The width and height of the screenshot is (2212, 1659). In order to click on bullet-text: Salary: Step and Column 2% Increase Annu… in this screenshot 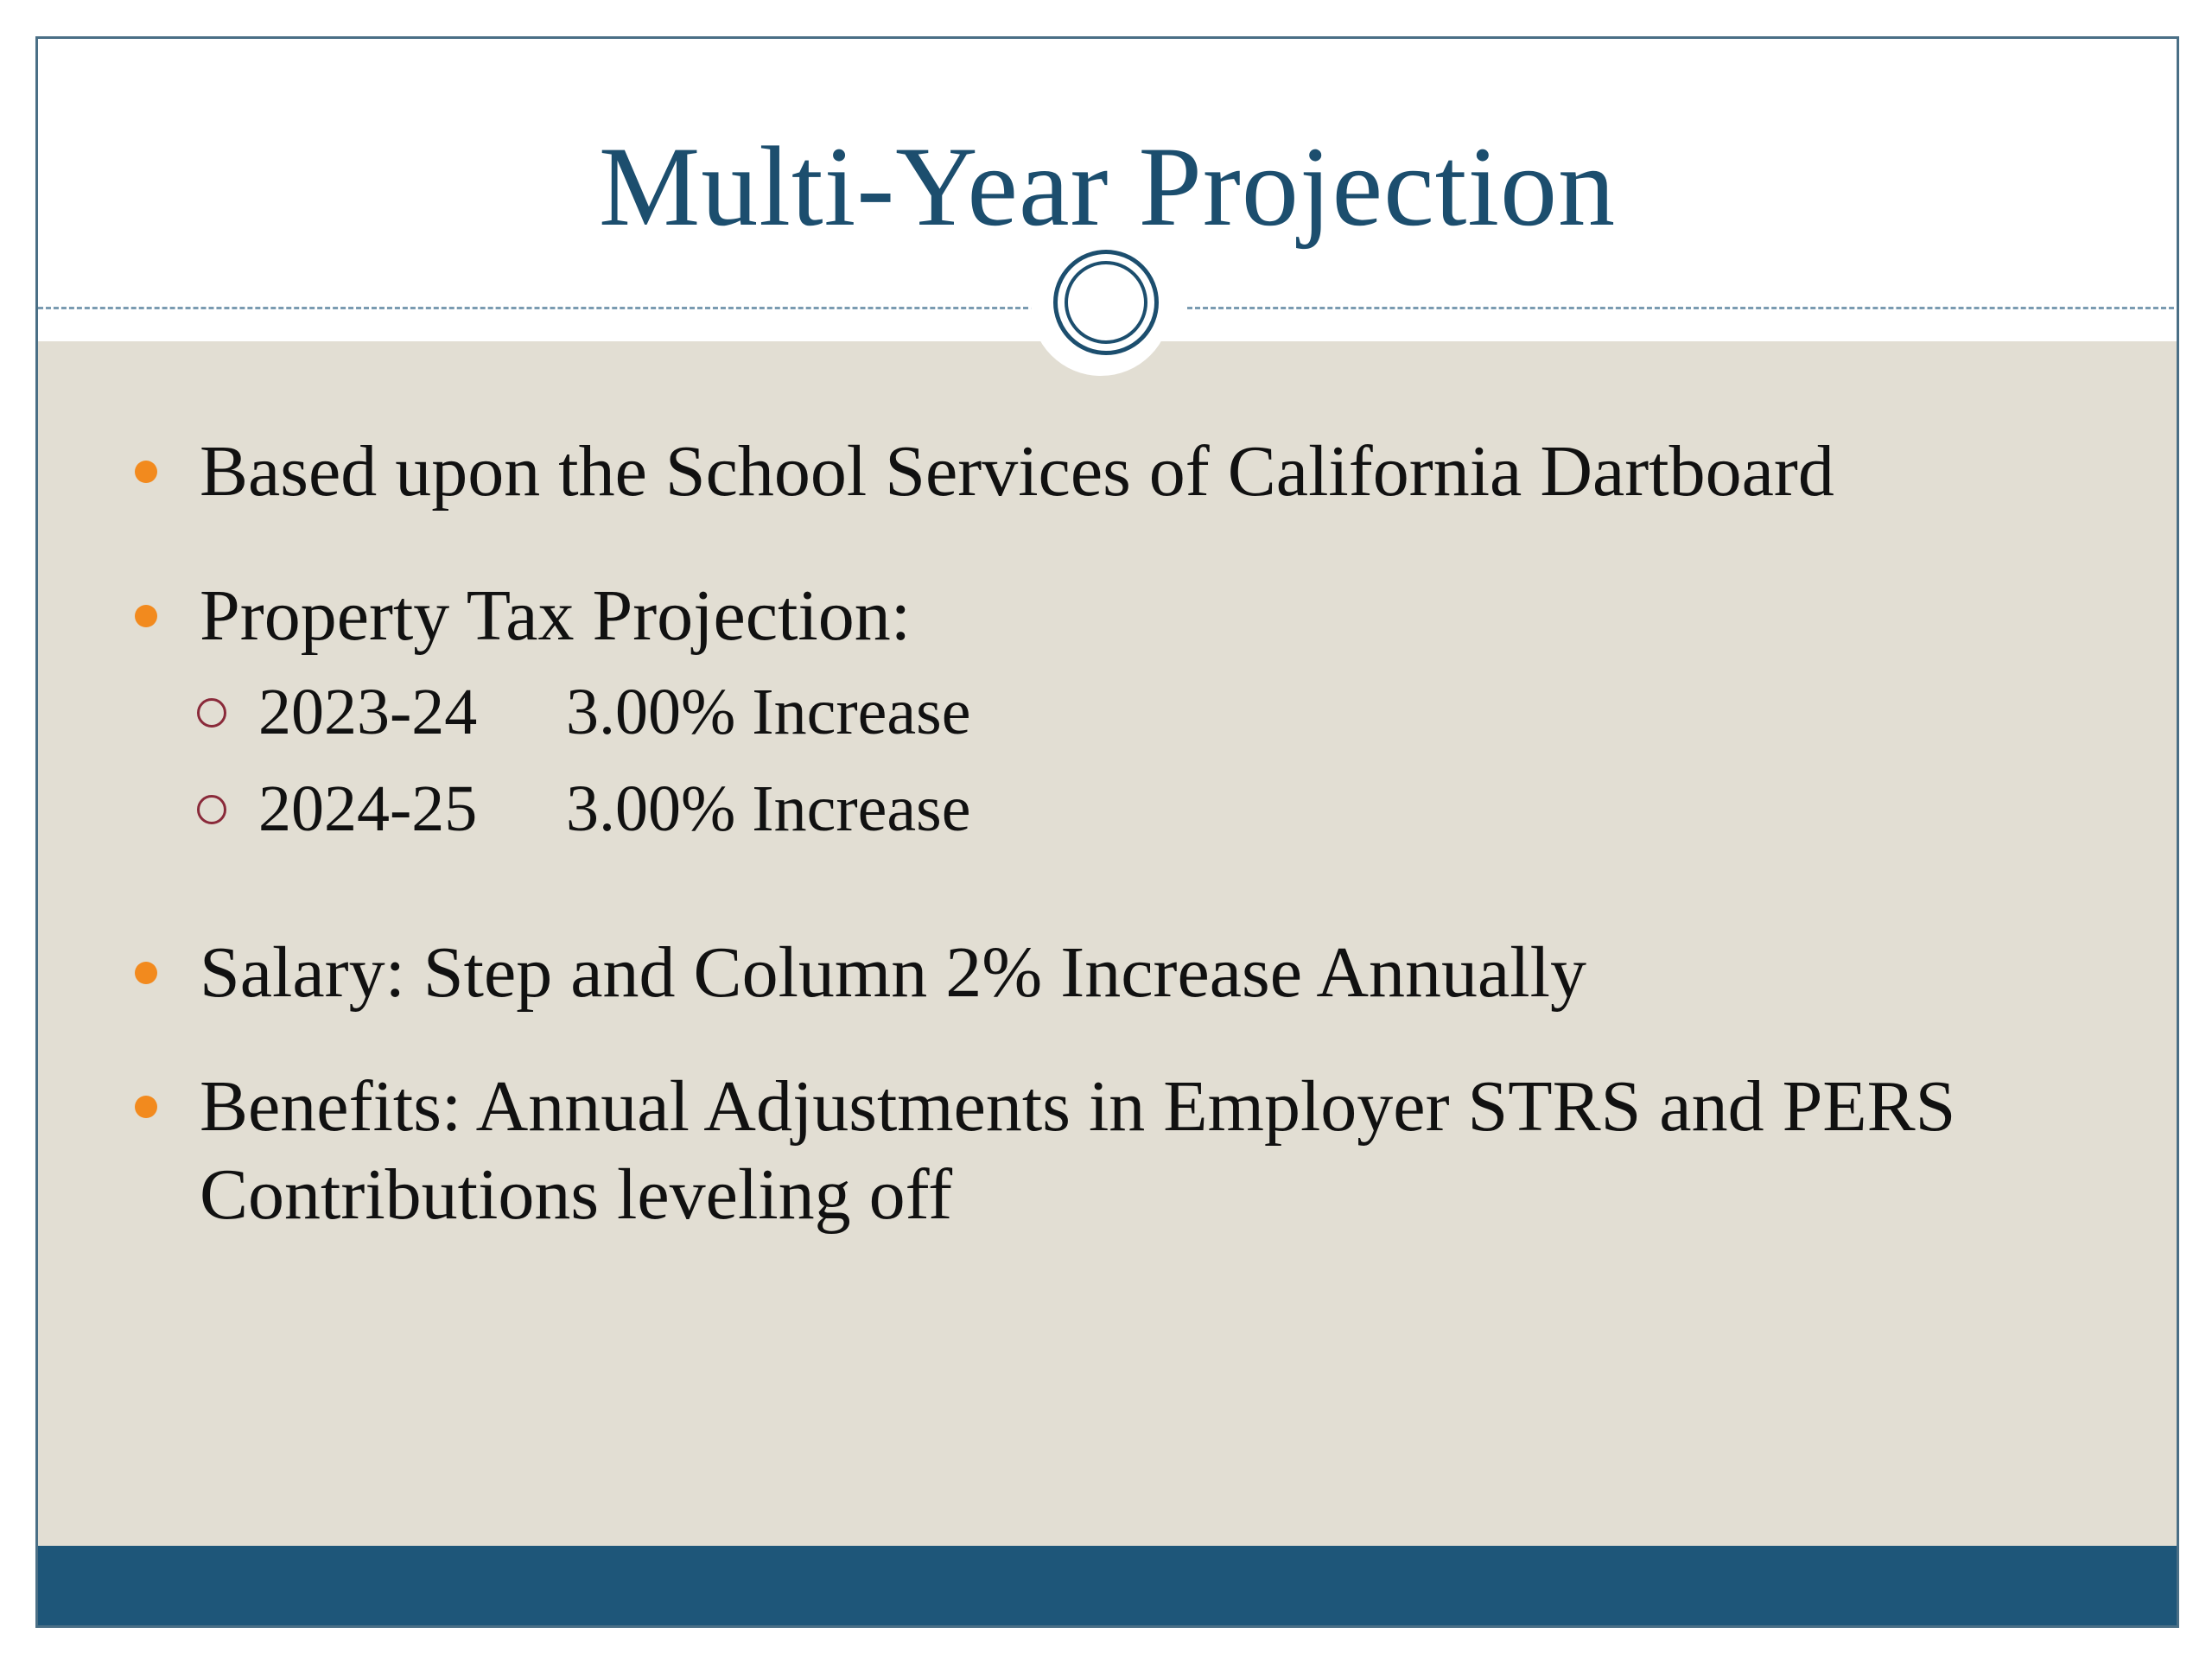, I will do `click(893, 972)`.